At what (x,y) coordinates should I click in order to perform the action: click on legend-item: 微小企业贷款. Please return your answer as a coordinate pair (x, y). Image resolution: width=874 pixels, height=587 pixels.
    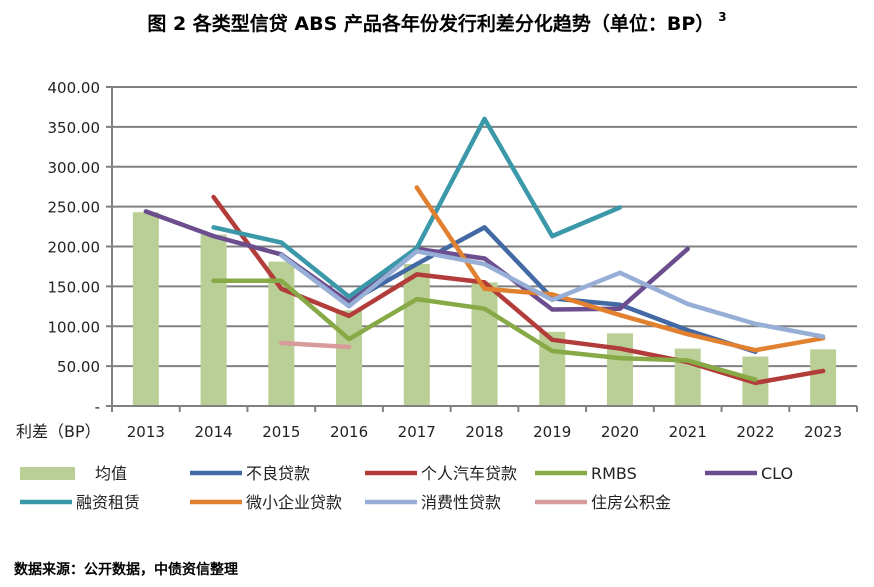
    Looking at the image, I should click on (266, 502).